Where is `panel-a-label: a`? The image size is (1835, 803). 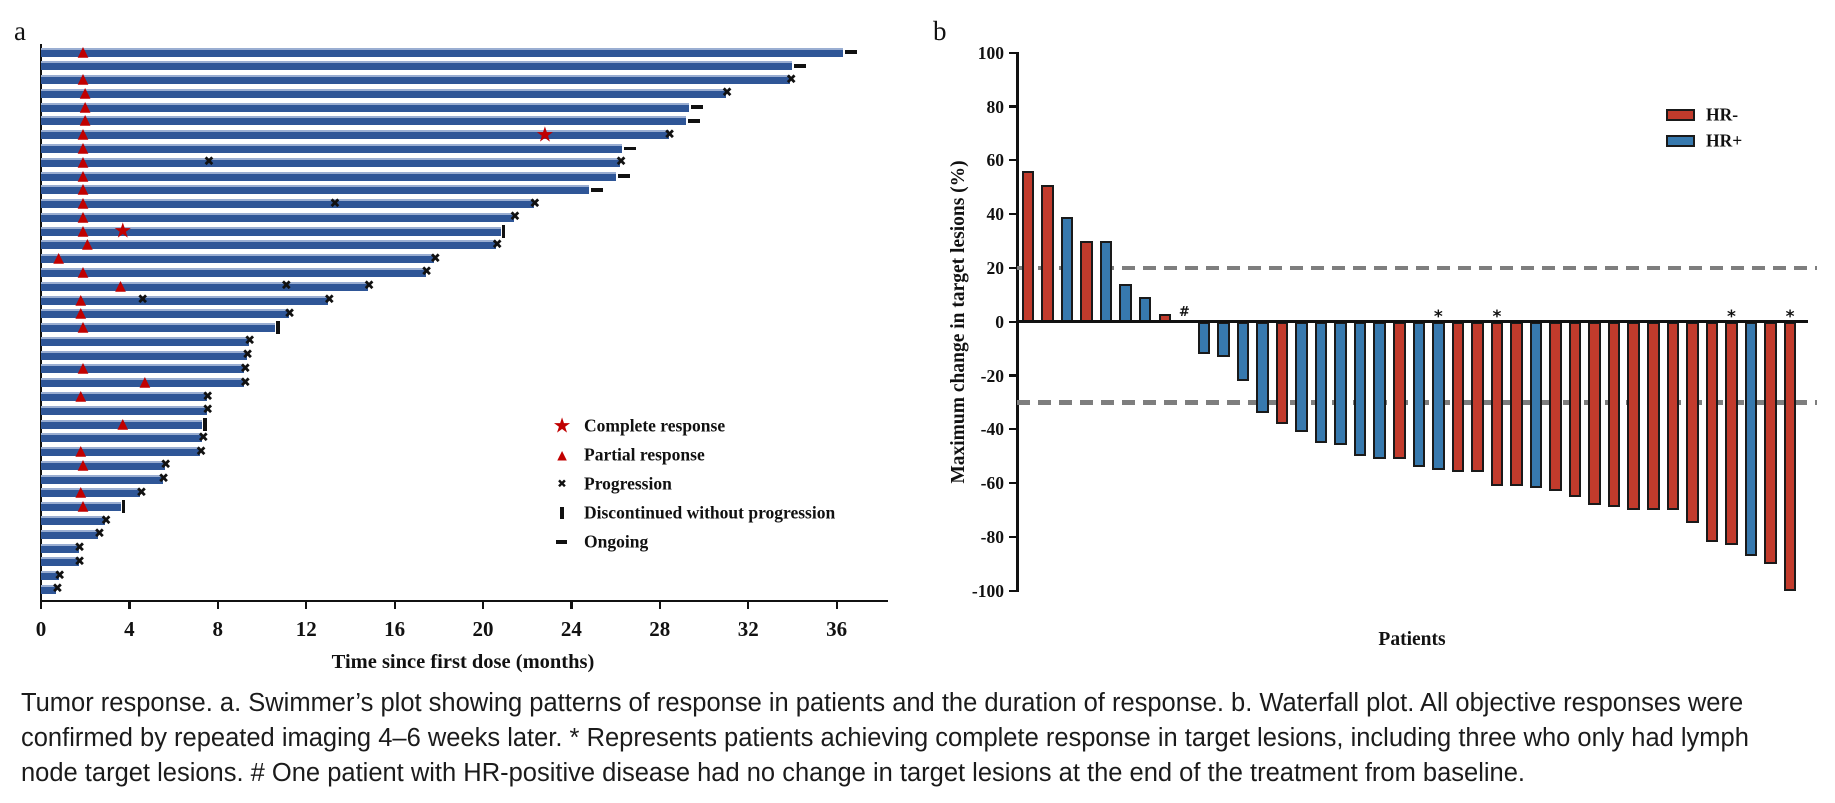
panel-a-label: a is located at coordinates (20, 31).